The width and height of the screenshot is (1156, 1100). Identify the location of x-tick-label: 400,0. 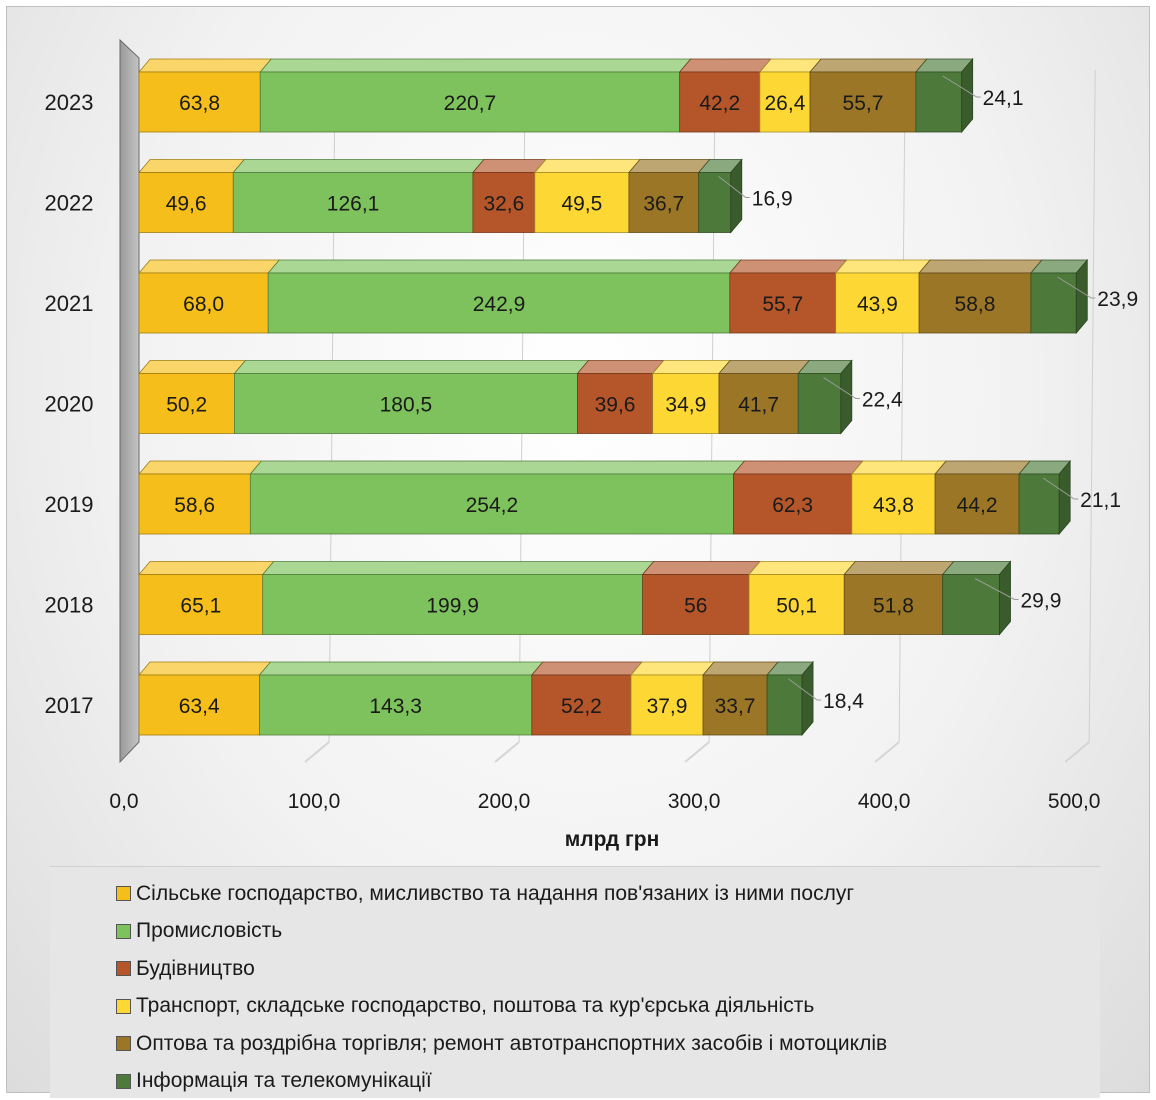
(884, 801).